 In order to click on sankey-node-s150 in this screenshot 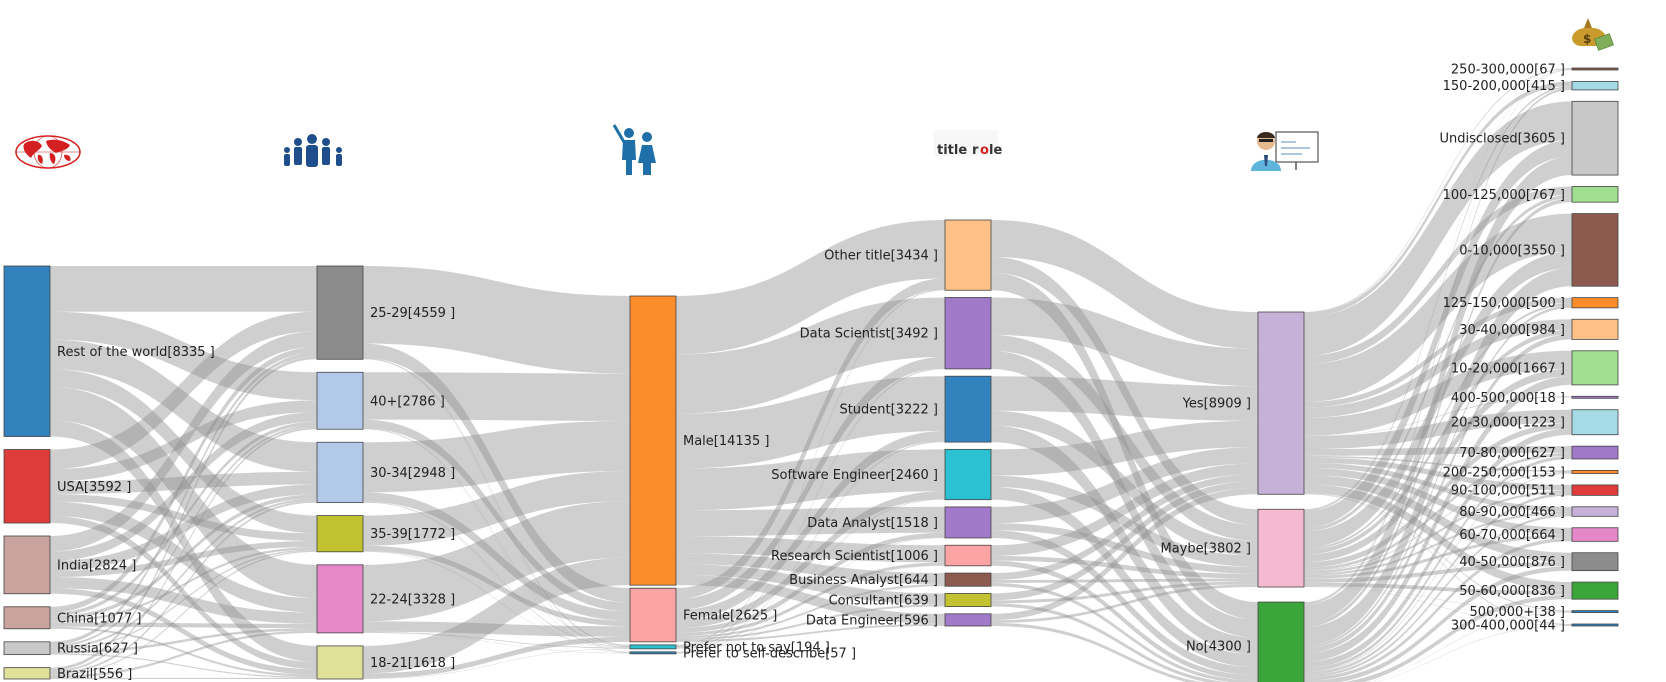, I will do `click(1595, 86)`.